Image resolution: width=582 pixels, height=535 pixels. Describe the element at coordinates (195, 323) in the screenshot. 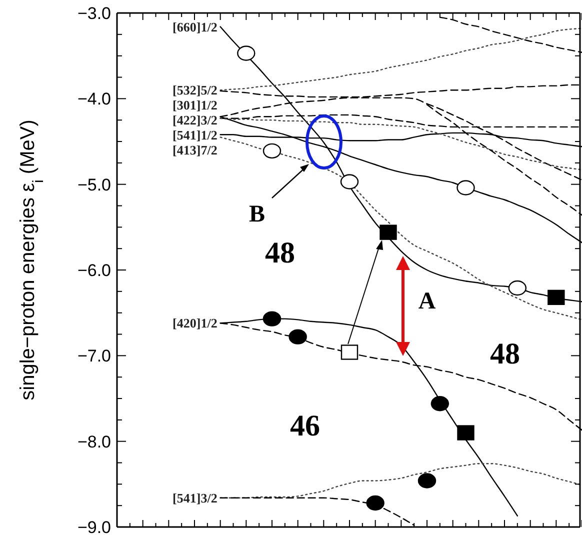

I see `series-label: [420]1/2` at that location.